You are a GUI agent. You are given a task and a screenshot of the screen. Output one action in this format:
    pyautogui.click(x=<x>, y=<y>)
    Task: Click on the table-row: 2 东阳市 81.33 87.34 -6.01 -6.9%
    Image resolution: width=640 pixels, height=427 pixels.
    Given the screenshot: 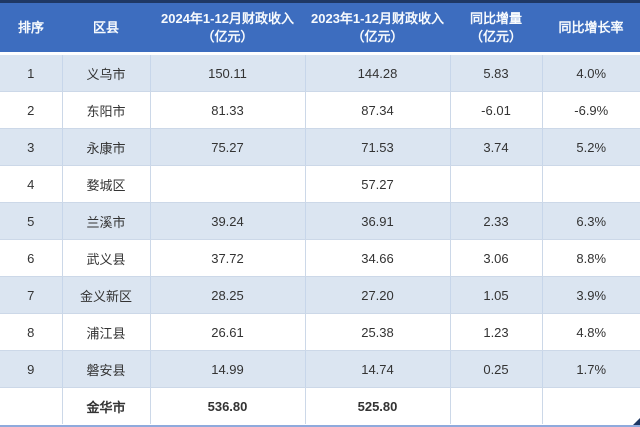 What is the action you would take?
    pyautogui.click(x=320, y=110)
    